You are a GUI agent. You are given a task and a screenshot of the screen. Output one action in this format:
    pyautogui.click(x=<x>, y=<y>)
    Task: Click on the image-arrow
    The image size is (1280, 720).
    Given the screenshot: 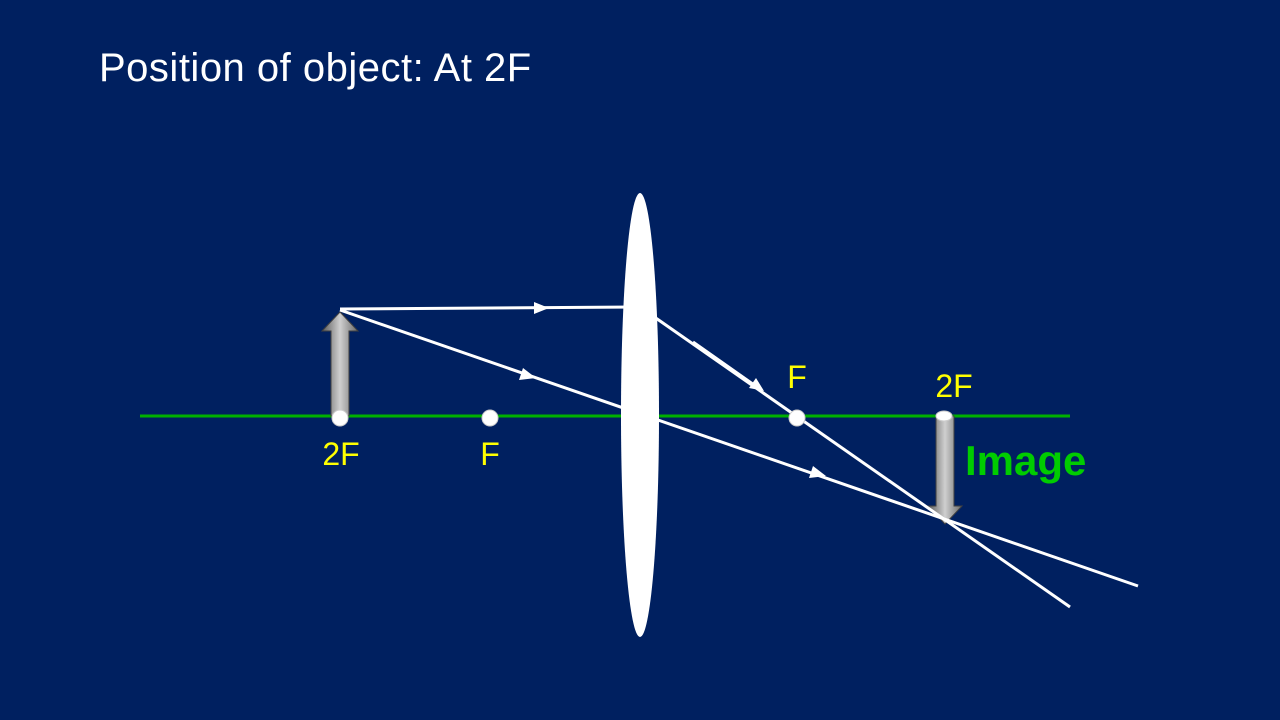 What is the action you would take?
    pyautogui.click(x=945, y=470)
    